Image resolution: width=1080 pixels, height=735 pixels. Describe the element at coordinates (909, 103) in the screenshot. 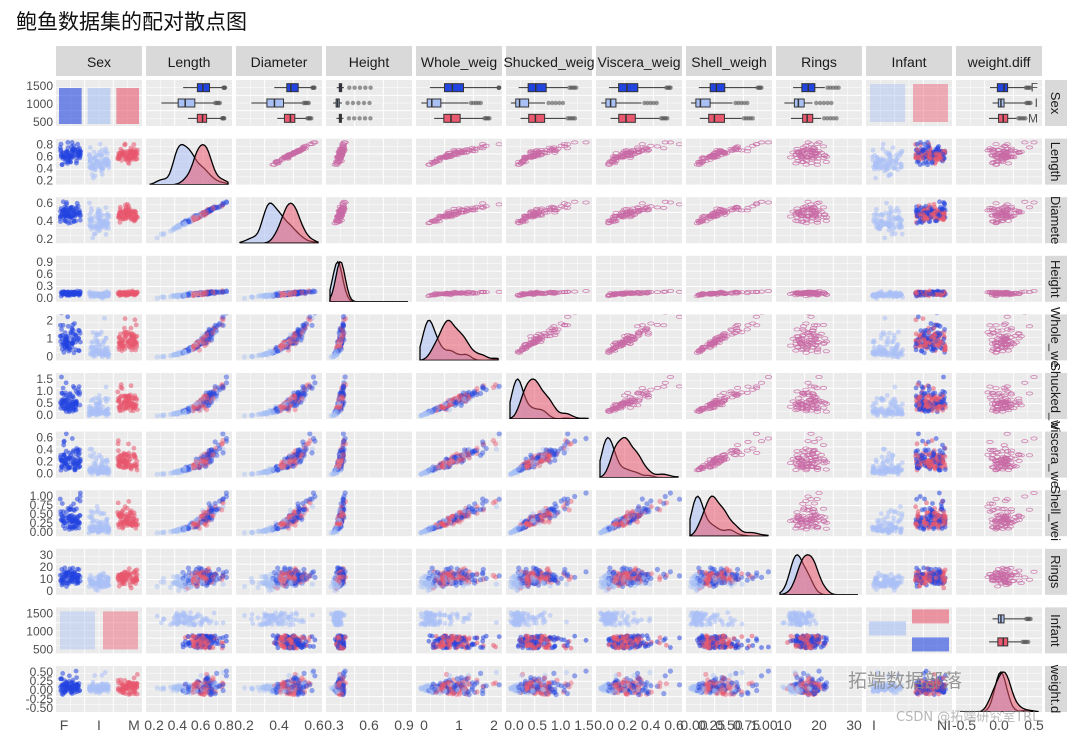

I see `panel-Sex-Infant` at that location.